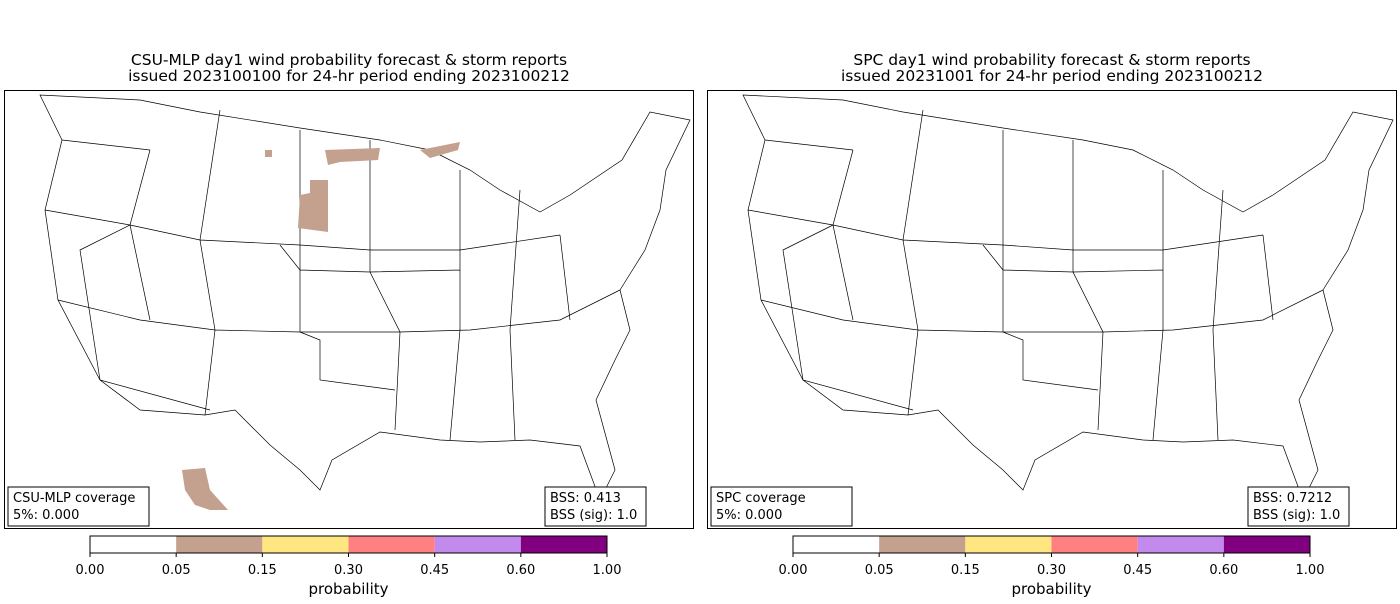  Describe the element at coordinates (761, 498) in the screenshot. I see `coverage-text: SPC coverage` at that location.